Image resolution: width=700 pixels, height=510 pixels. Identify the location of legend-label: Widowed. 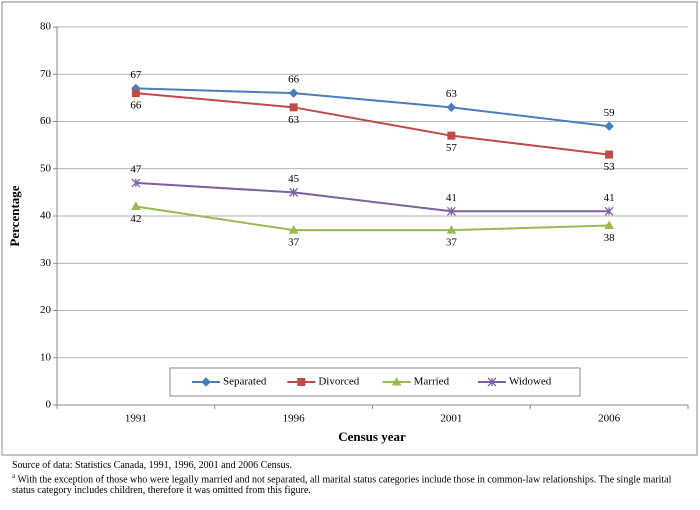
(530, 382).